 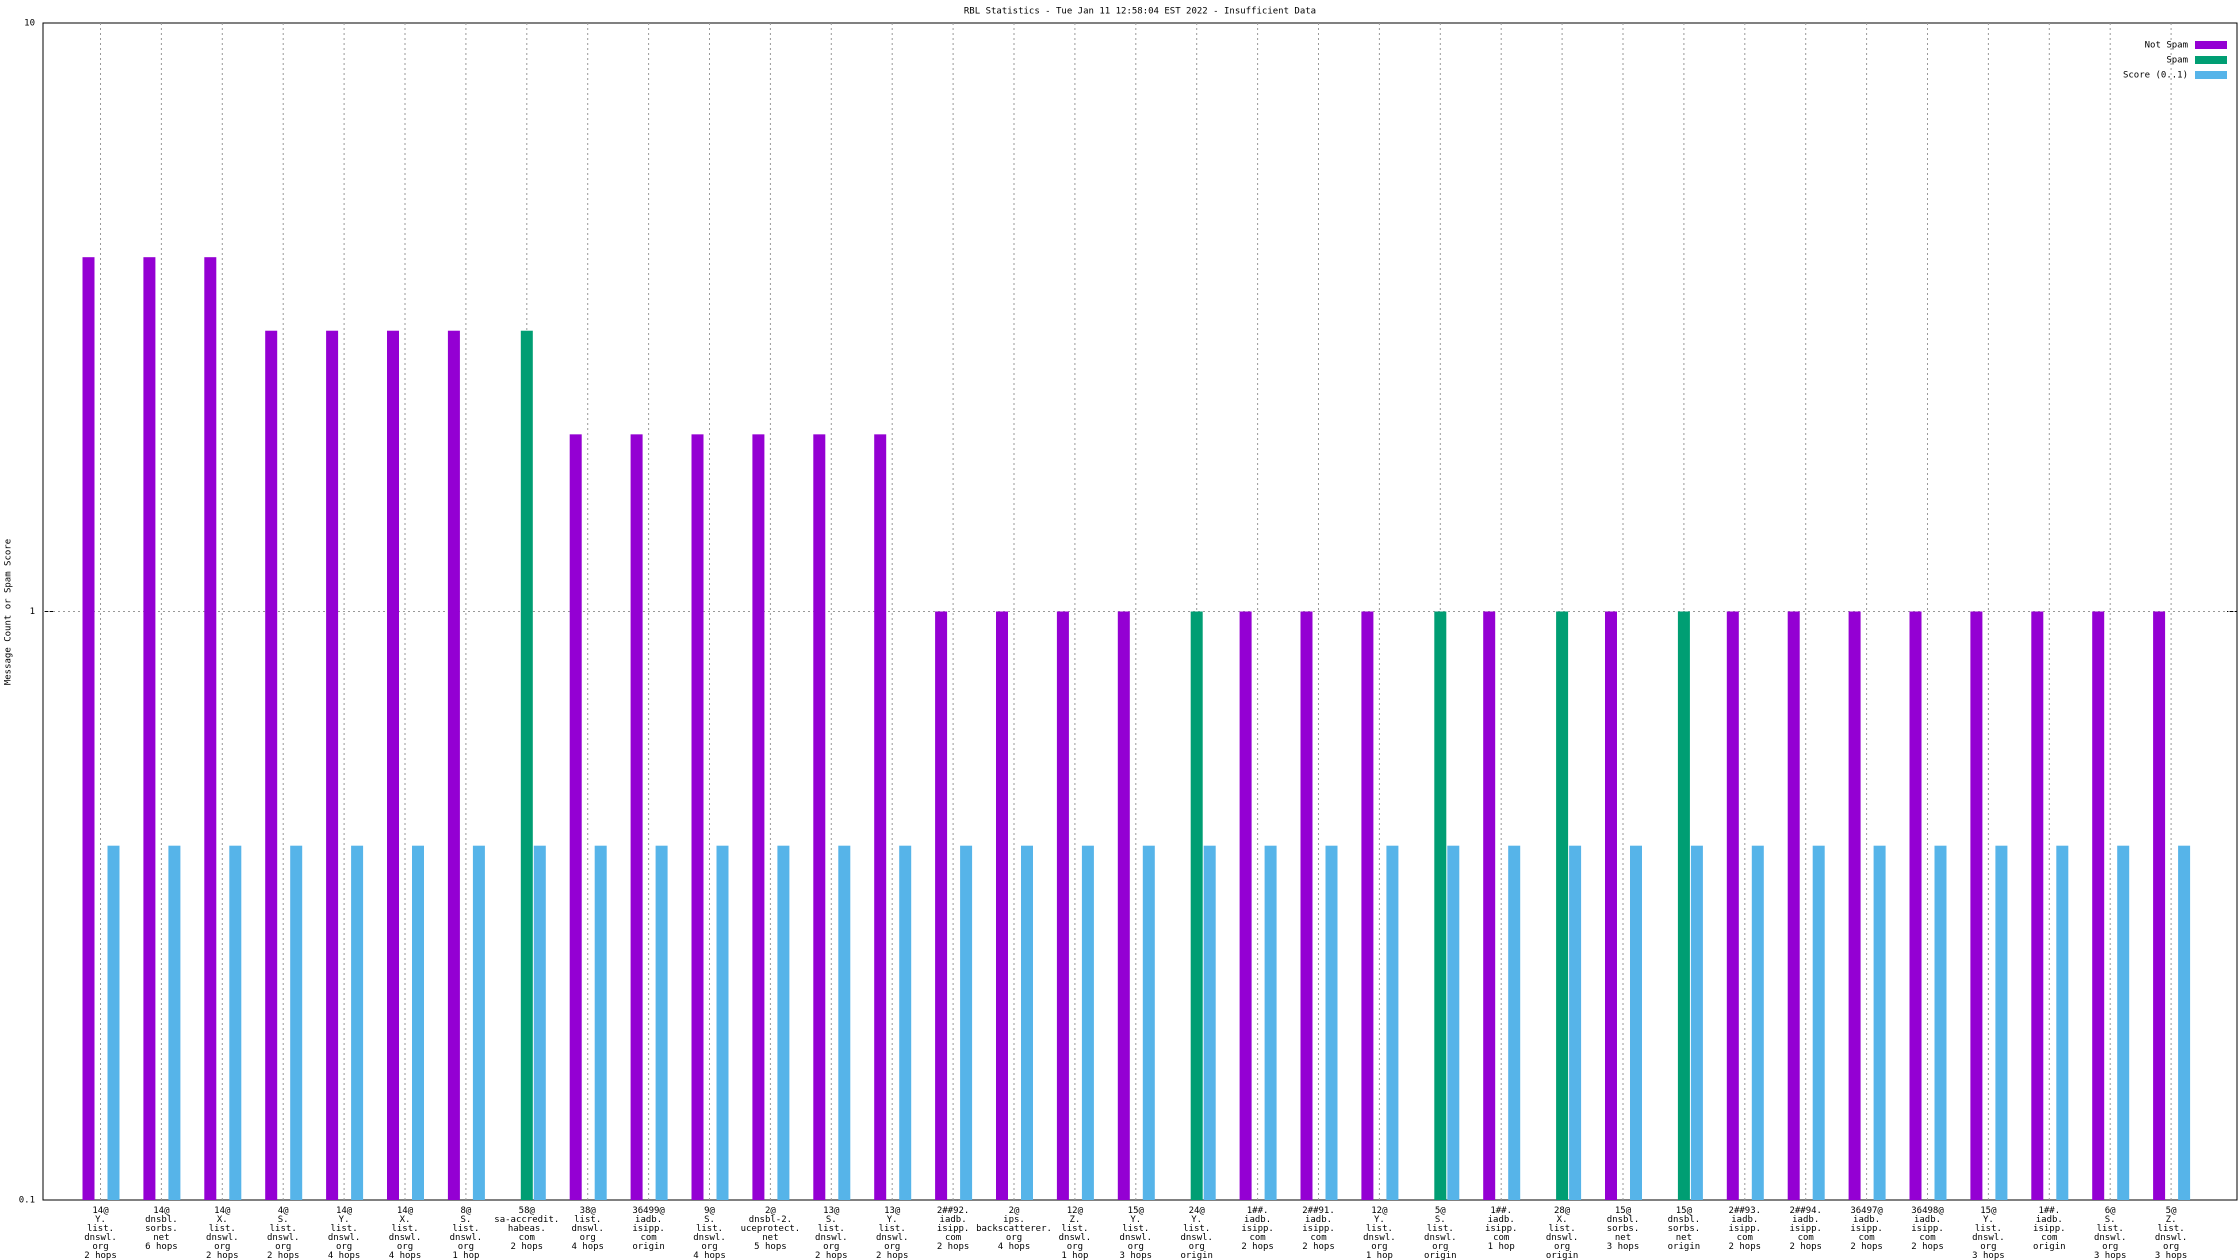 I want to click on x-tick-label: 24@ Y. list. dnswl. org origin, so click(x=1196, y=1233).